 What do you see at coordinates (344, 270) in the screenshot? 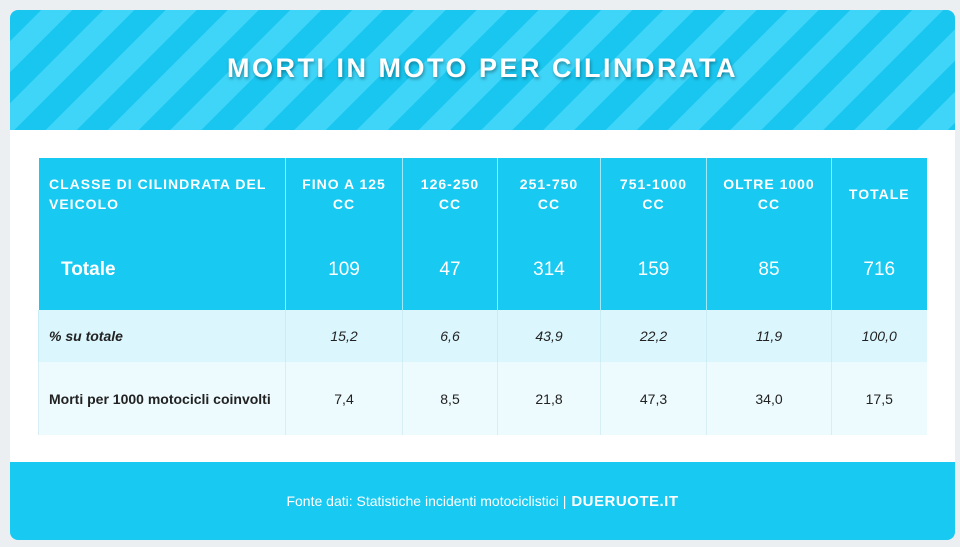
I see `table-cell: 109` at bounding box center [344, 270].